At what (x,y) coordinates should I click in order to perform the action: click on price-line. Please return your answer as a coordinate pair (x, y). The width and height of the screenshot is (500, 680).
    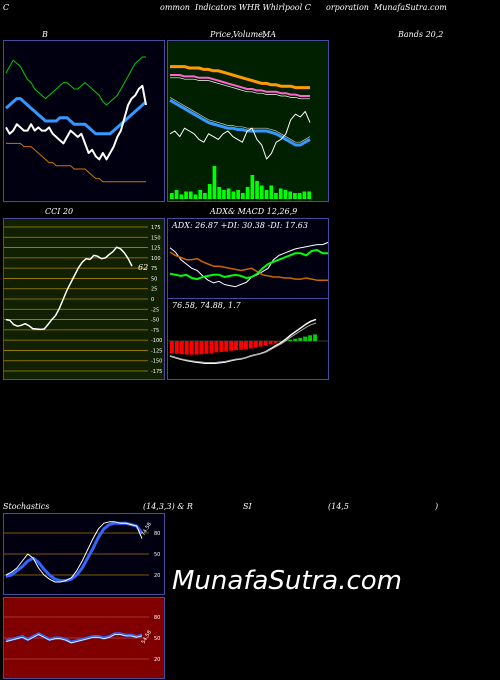
    Looking at the image, I should click on (240, 135).